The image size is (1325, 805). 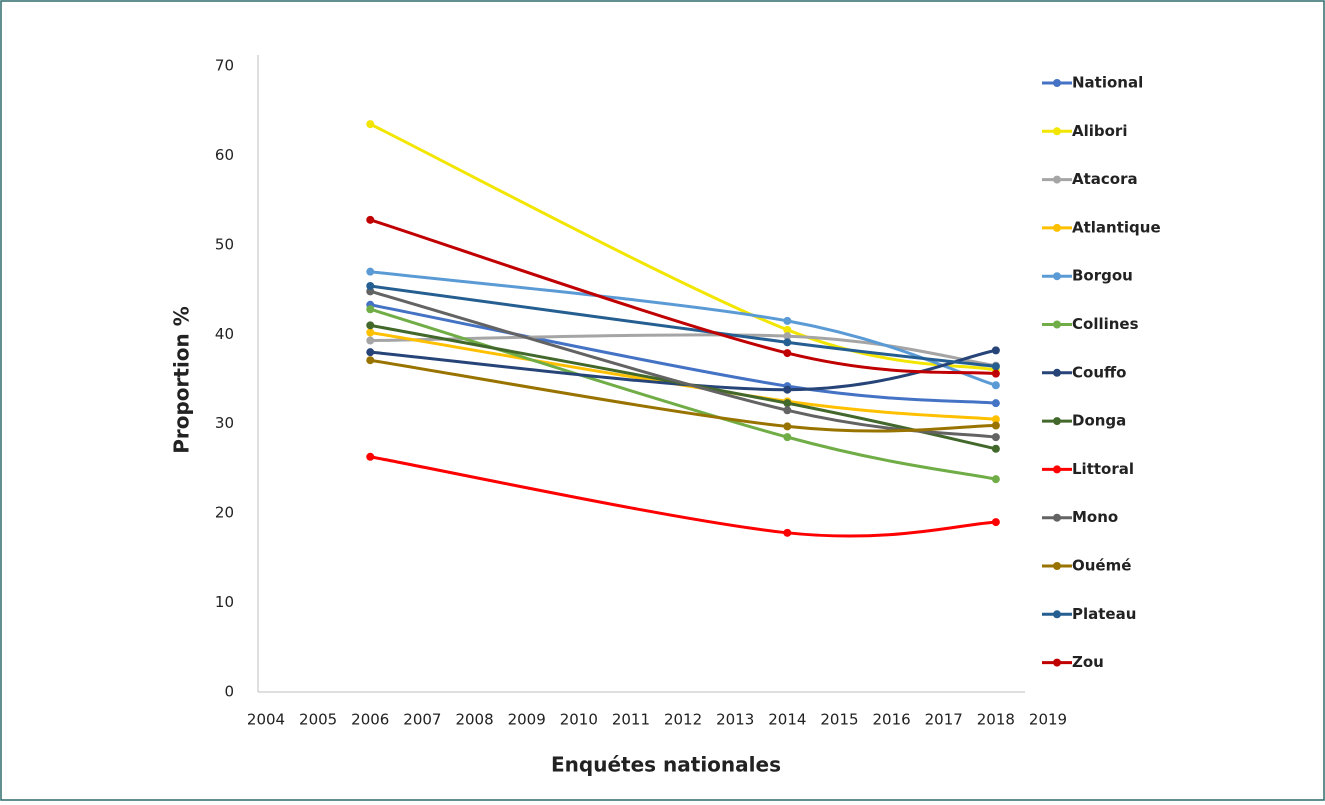 What do you see at coordinates (224, 244) in the screenshot?
I see `y-tick-label: 50` at bounding box center [224, 244].